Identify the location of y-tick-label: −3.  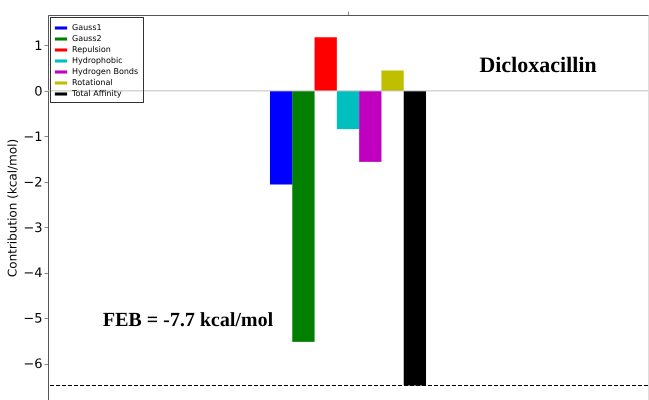
(32, 228).